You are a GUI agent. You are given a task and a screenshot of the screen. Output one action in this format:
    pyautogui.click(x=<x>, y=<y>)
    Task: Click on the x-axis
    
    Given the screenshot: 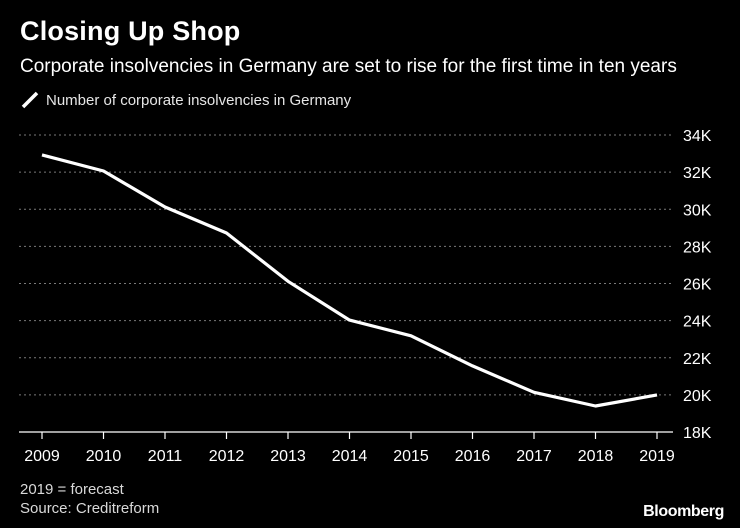 What is the action you would take?
    pyautogui.click(x=346, y=435)
    